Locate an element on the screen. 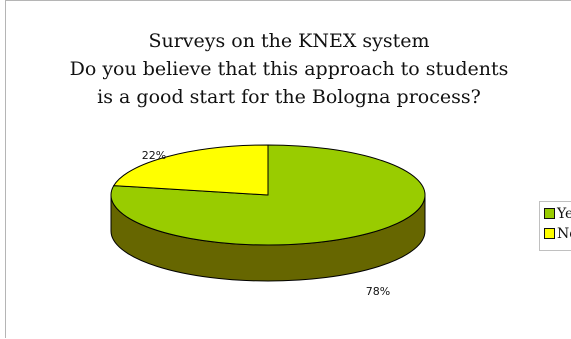  data-label-no: 22% is located at coordinates (154, 155).